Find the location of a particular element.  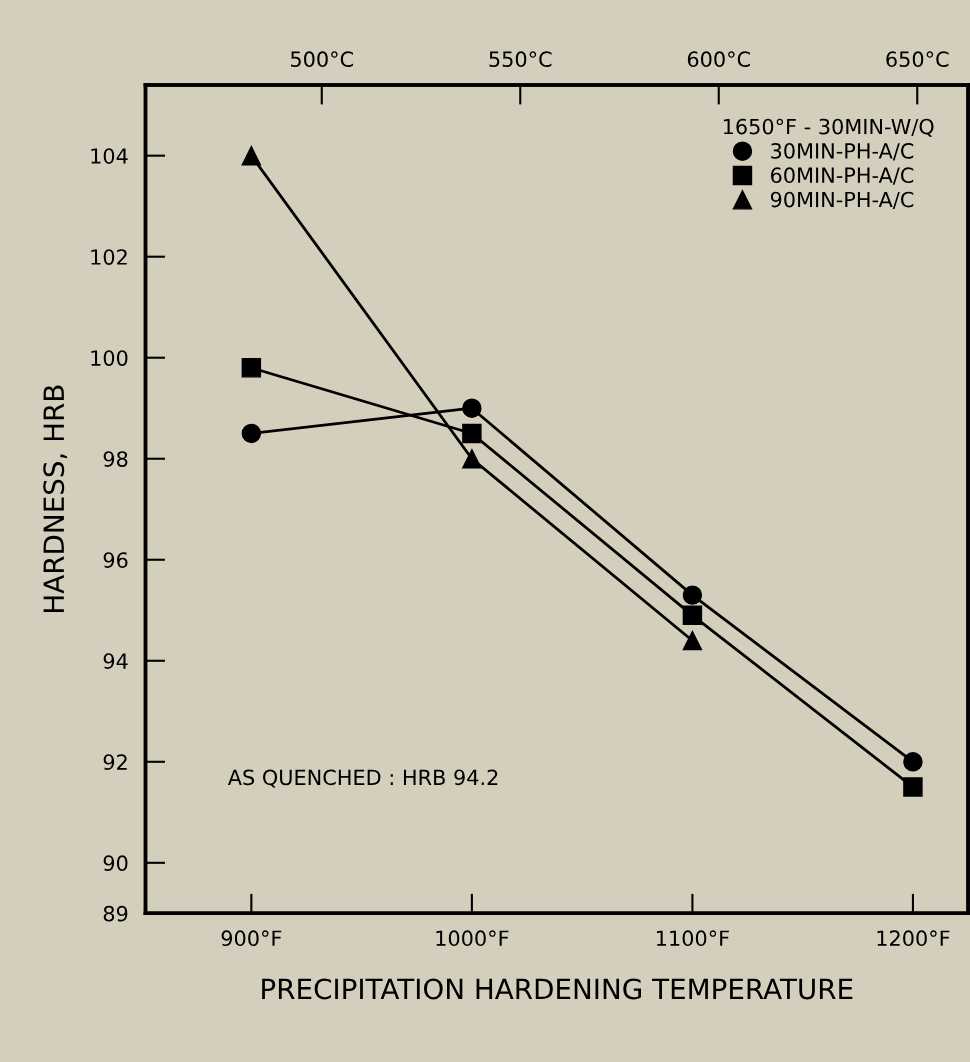

x2-tick-label: 600°C is located at coordinates (718, 59).